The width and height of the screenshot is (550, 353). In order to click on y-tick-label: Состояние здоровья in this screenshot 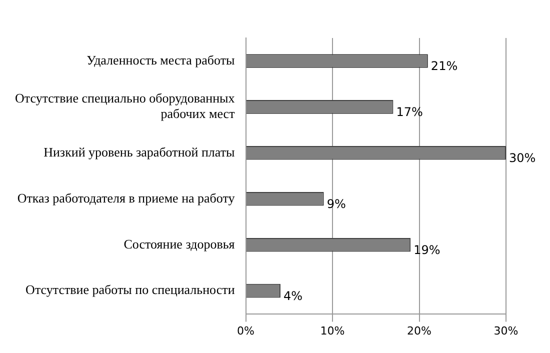, I will do `click(179, 244)`.